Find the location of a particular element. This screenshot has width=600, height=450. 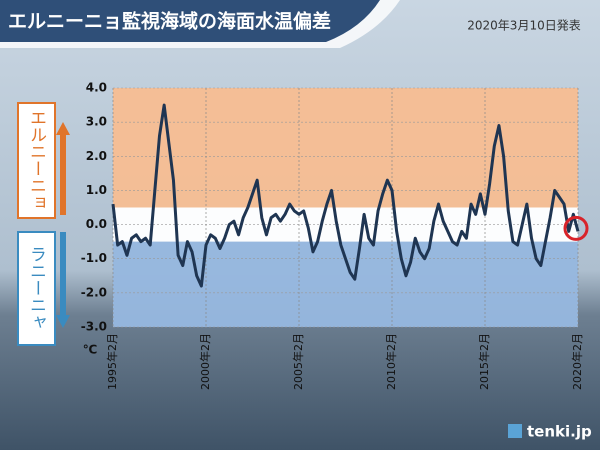

el-nino-label: エルニーニョ is located at coordinates (36, 160).